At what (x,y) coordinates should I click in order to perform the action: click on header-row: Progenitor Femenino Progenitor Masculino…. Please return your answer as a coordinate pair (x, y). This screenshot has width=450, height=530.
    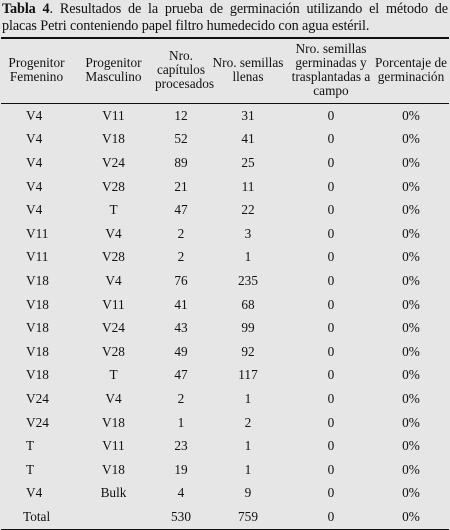
    Looking at the image, I should click on (225, 71).